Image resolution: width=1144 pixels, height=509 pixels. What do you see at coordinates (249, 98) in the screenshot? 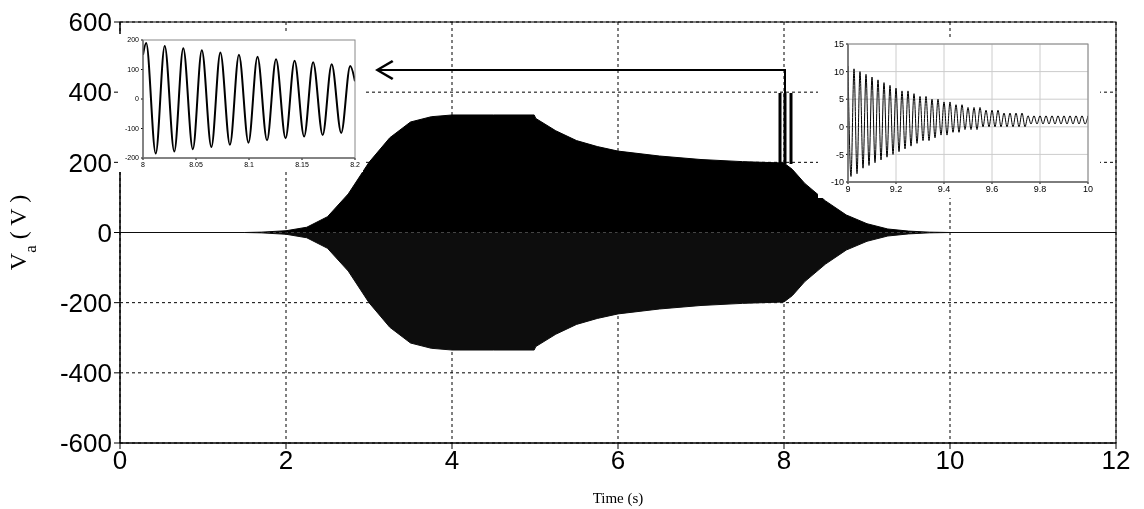
I see `line-series` at bounding box center [249, 98].